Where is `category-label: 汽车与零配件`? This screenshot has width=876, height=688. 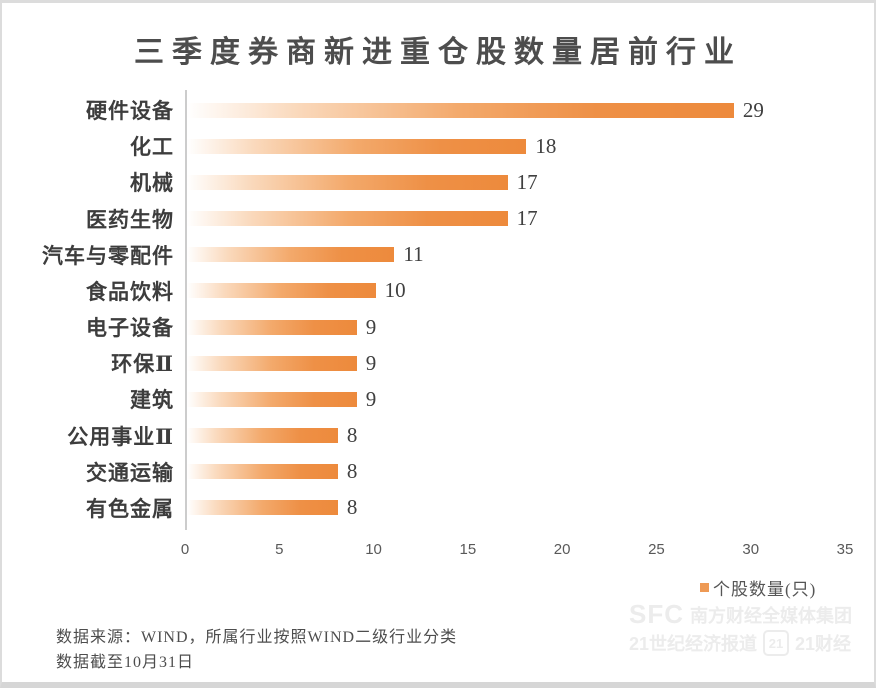
category-label: 汽车与零配件 is located at coordinates (108, 255).